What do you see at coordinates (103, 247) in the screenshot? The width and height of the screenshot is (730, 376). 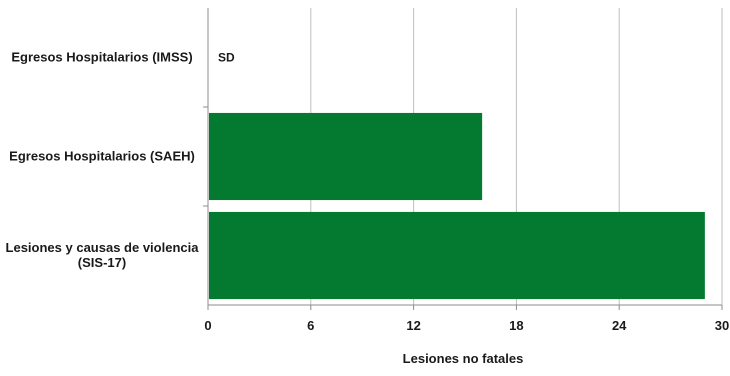 I see `category-label: Lesiones y causas de violencia` at bounding box center [103, 247].